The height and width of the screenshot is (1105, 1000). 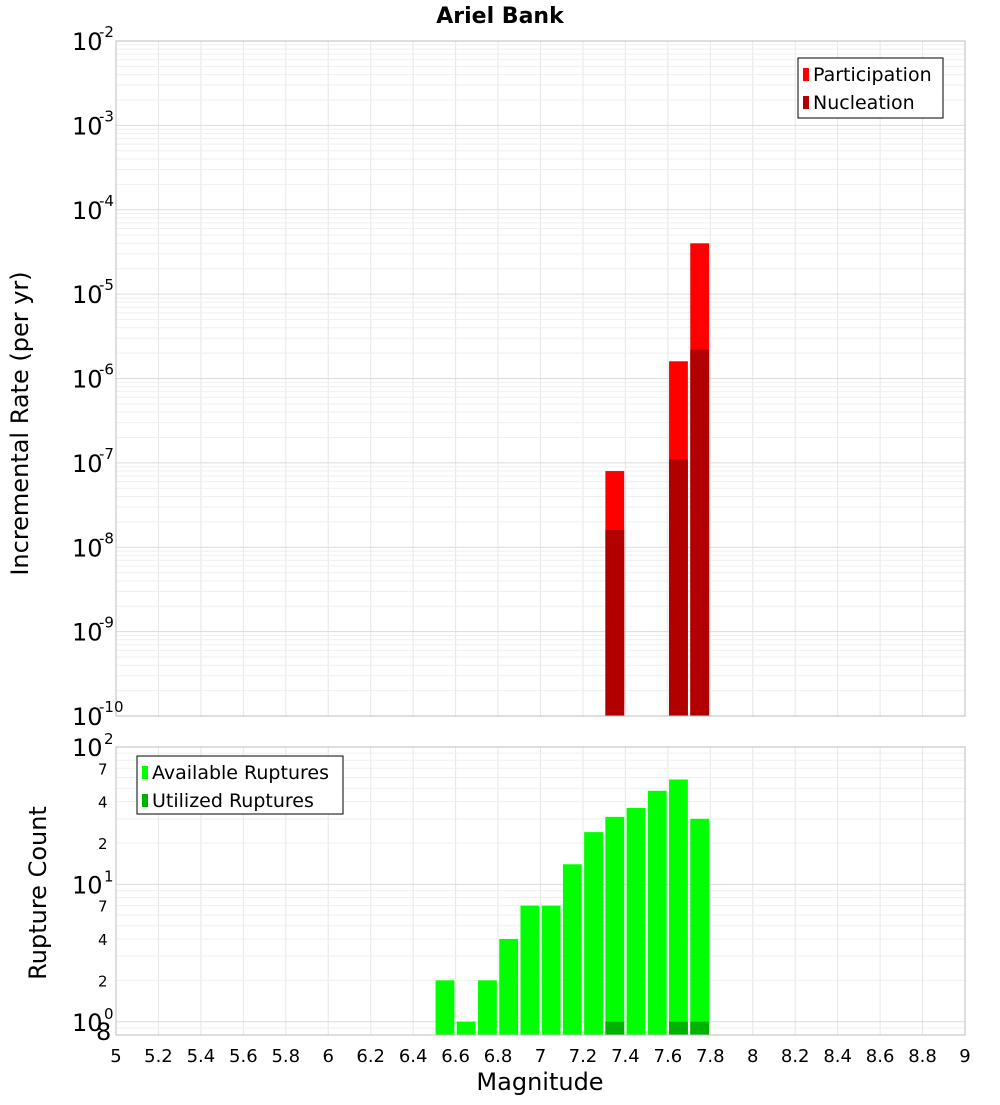 I want to click on rate-legend-box, so click(x=870, y=88).